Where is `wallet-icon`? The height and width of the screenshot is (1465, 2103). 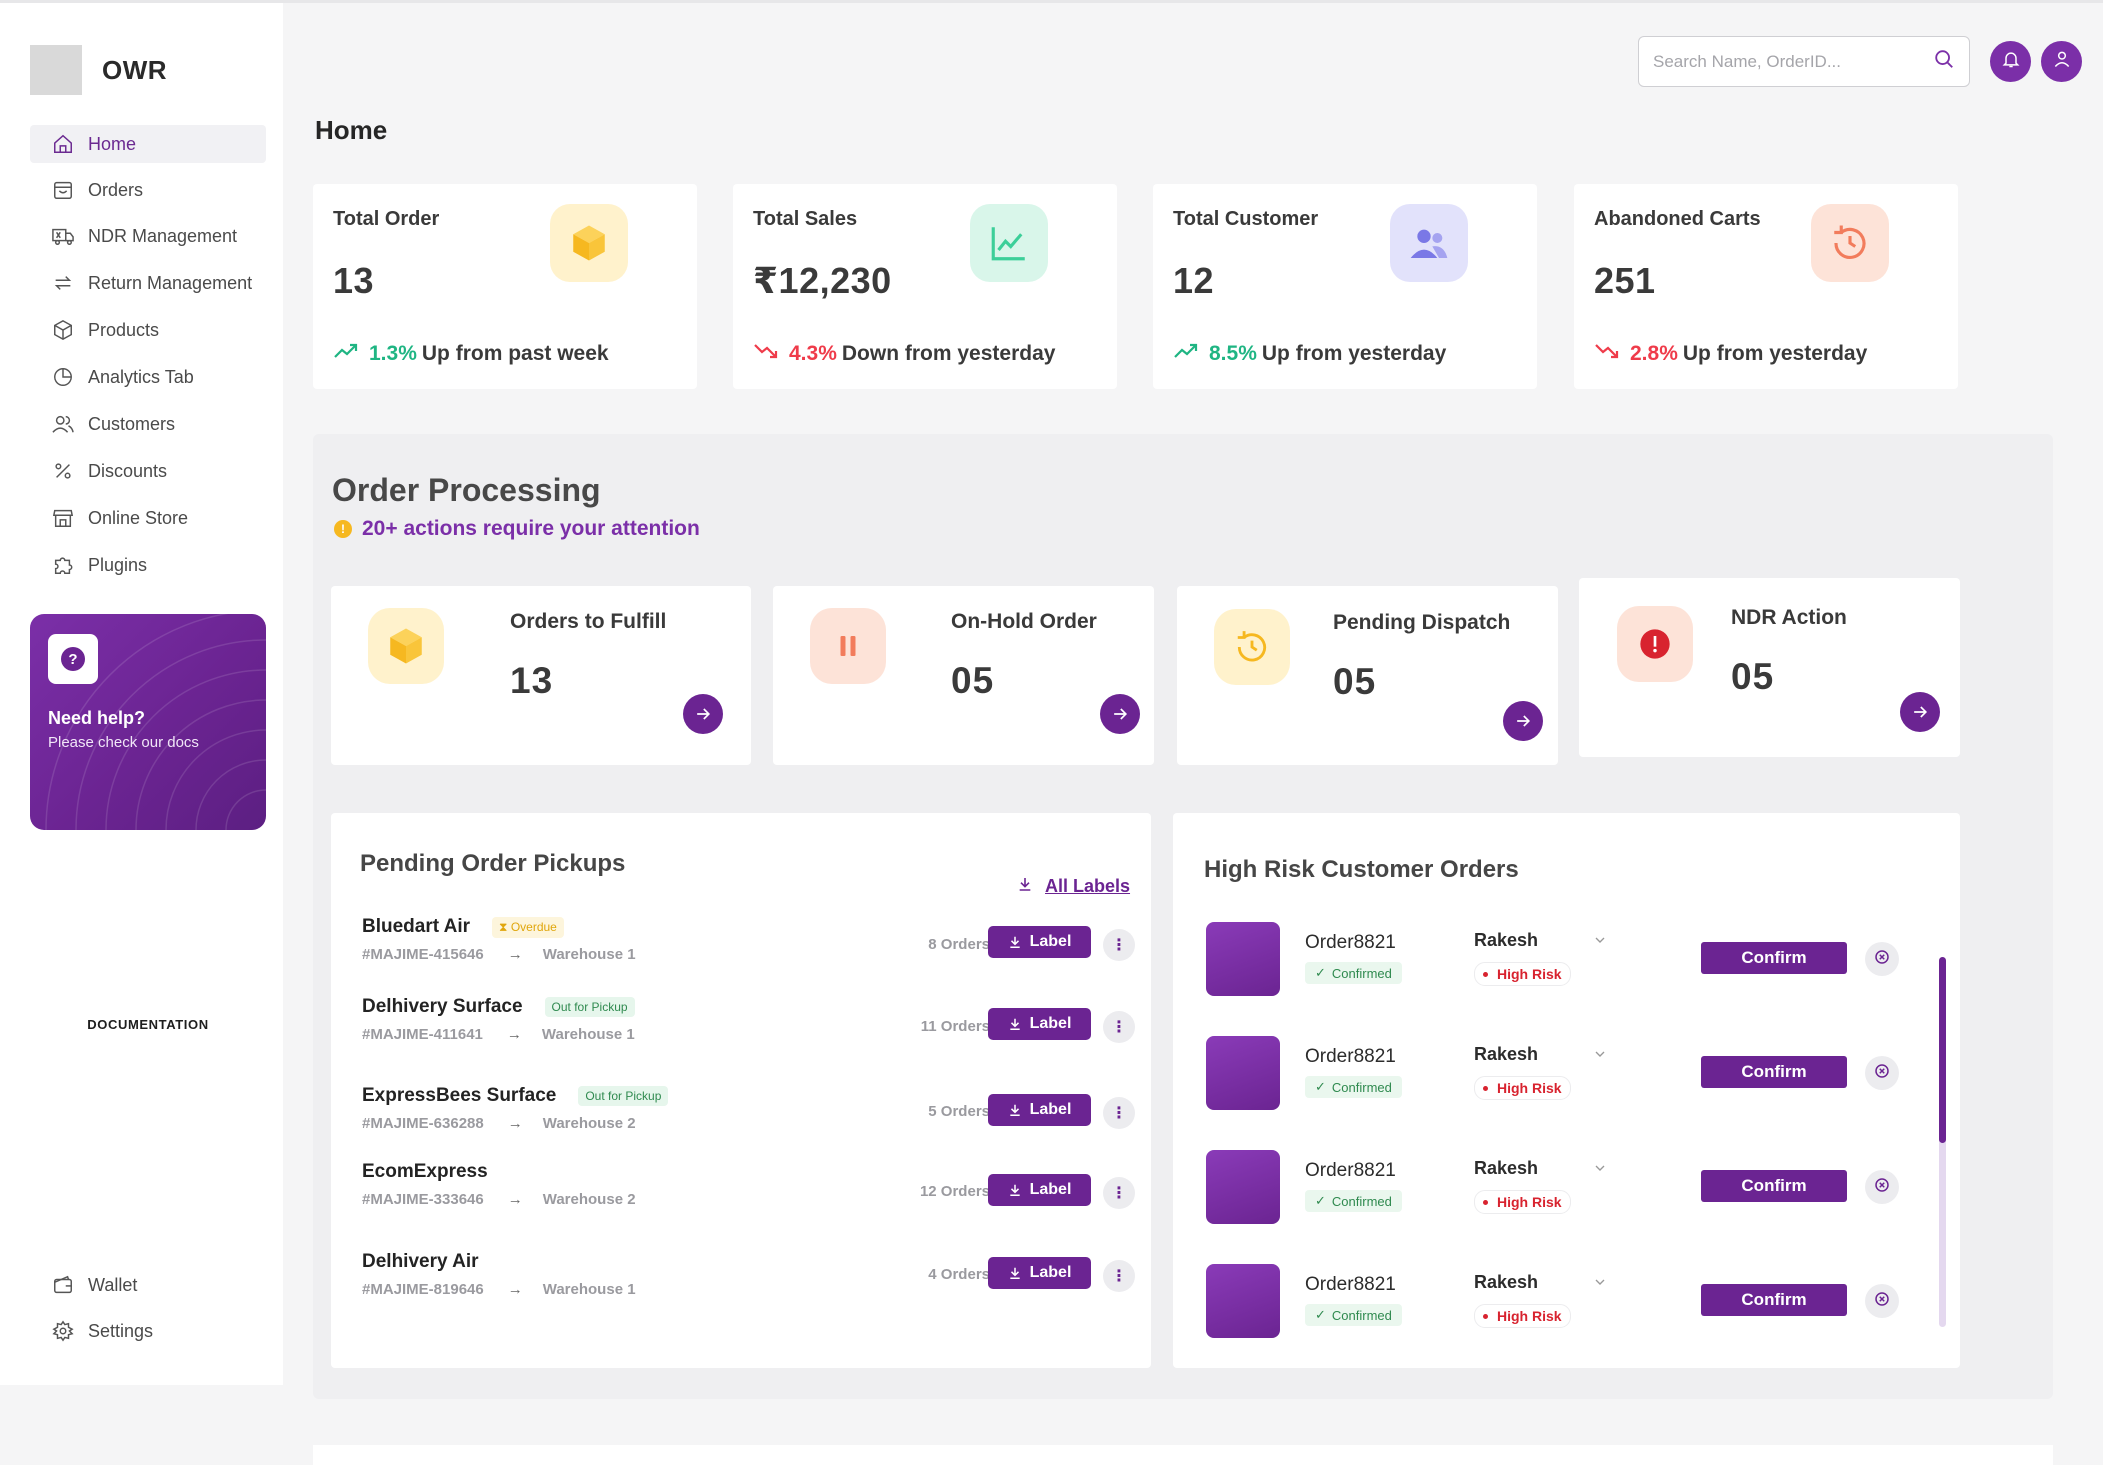 wallet-icon is located at coordinates (63, 1285).